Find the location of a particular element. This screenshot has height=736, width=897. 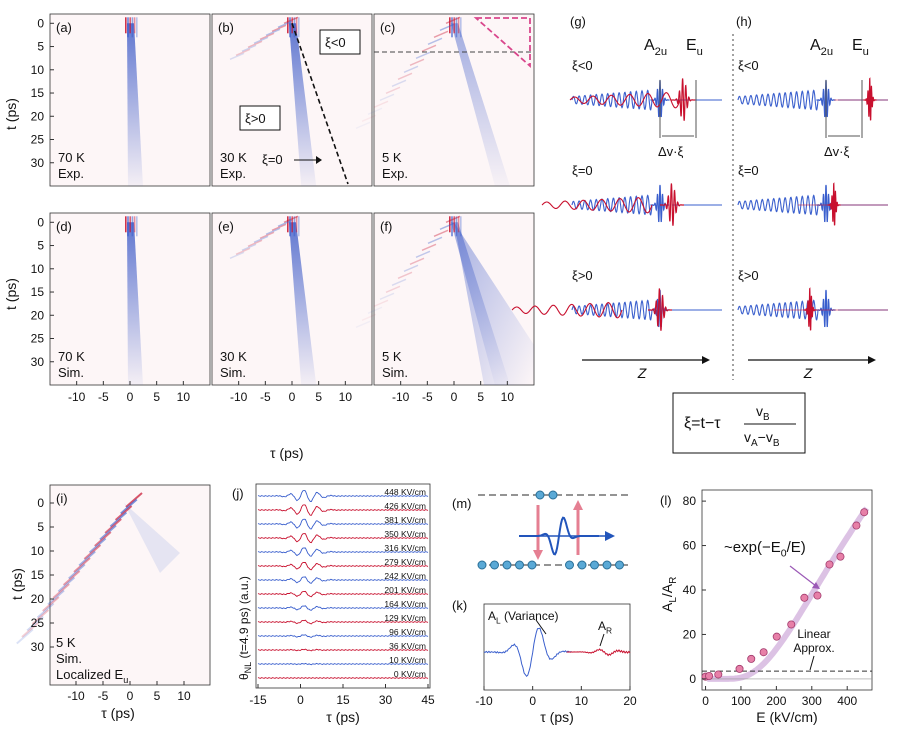

AR-label: AR is located at coordinates (605, 627).